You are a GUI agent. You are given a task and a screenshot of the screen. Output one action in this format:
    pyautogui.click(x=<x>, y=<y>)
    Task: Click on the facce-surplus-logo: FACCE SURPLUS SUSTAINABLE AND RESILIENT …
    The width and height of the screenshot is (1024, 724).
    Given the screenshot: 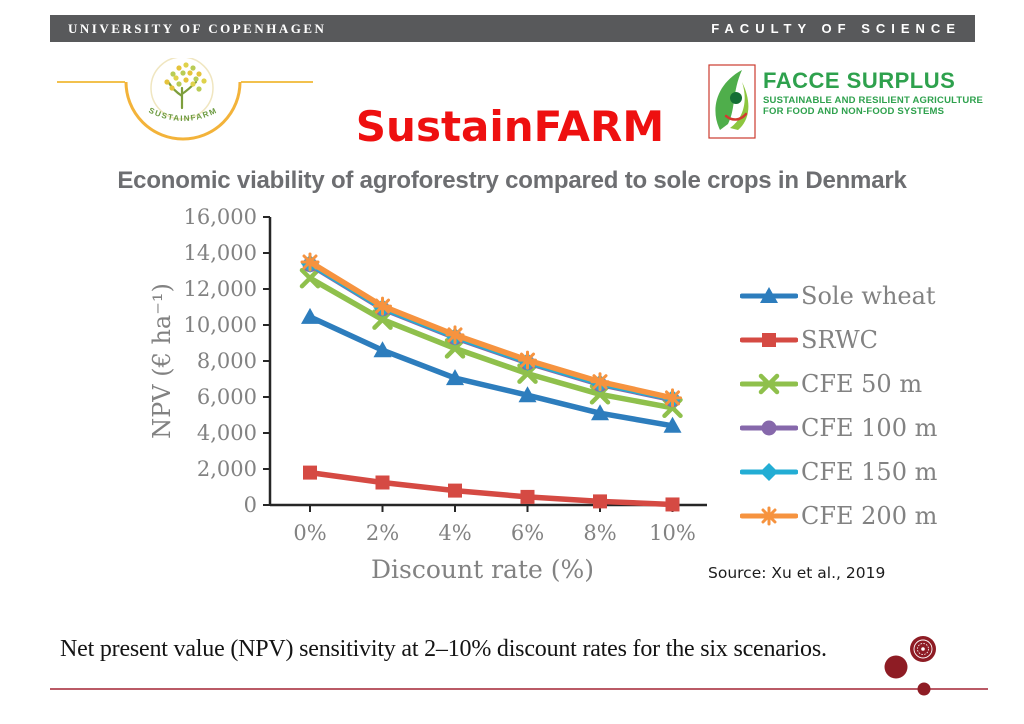 What is the action you would take?
    pyautogui.click(x=845, y=102)
    